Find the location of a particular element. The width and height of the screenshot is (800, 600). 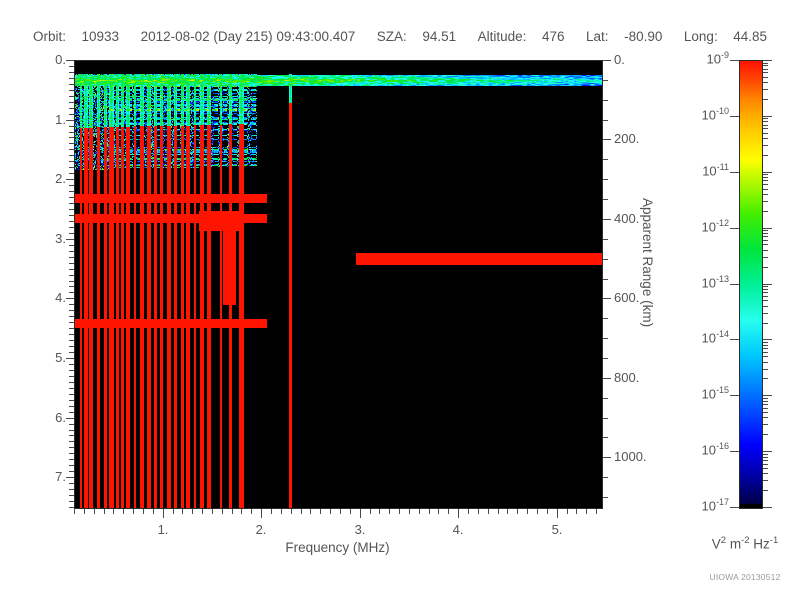

unit-hz-exp: -1 is located at coordinates (774, 540).